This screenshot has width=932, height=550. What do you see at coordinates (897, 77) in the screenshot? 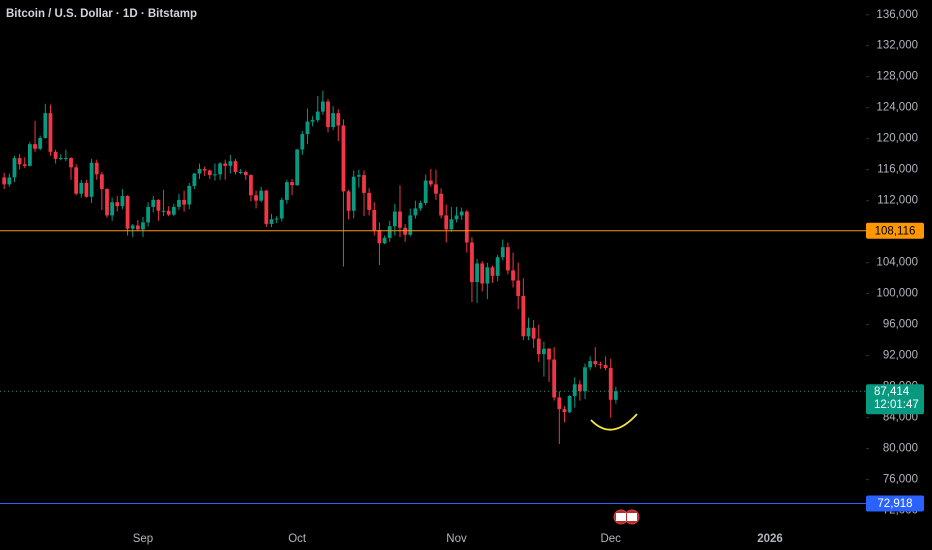
I see `y-tick-label: 128,000` at bounding box center [897, 77].